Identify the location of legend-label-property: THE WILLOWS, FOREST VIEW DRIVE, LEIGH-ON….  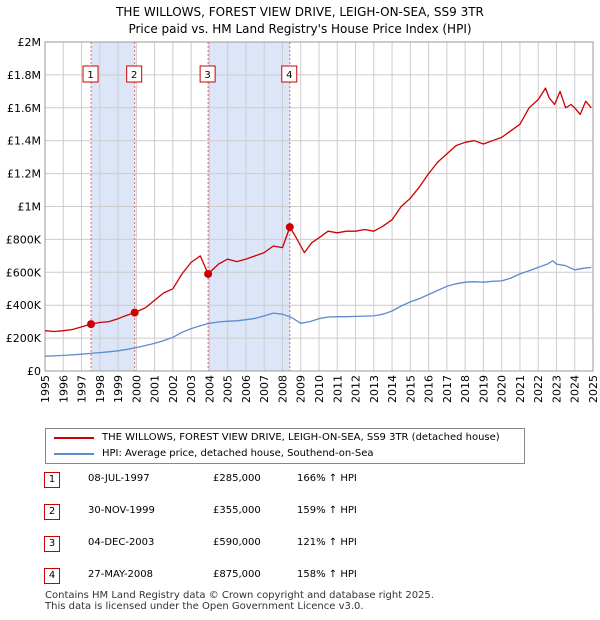
(301, 437).